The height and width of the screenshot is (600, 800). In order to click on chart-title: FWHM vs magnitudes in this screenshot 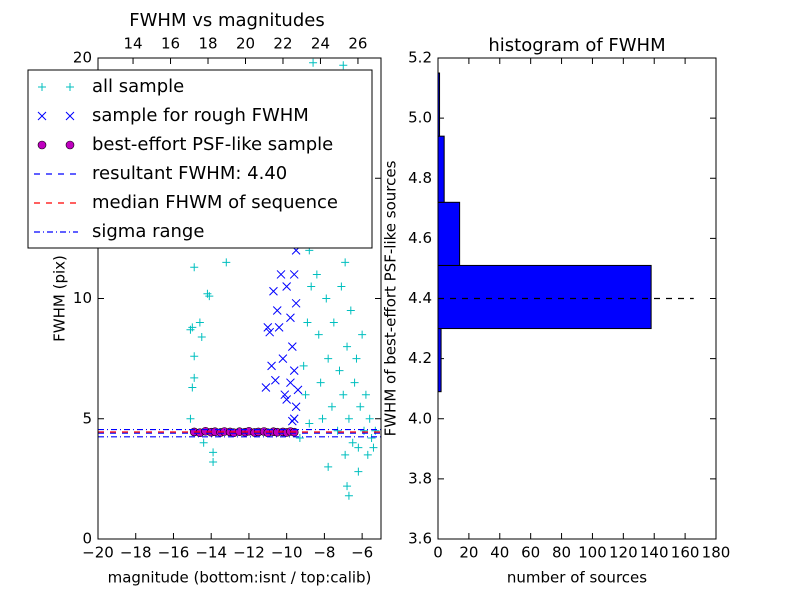, I will do `click(226, 20)`.